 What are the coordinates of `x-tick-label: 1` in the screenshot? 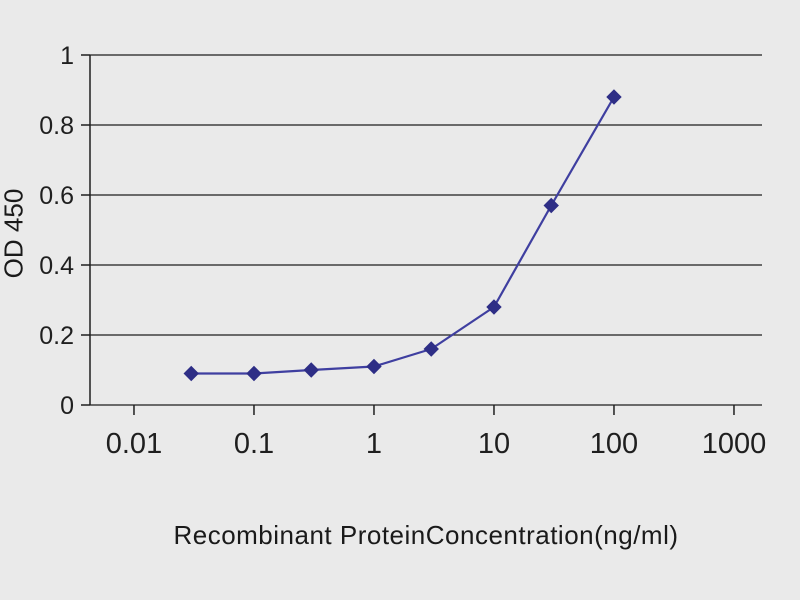 It's located at (374, 444).